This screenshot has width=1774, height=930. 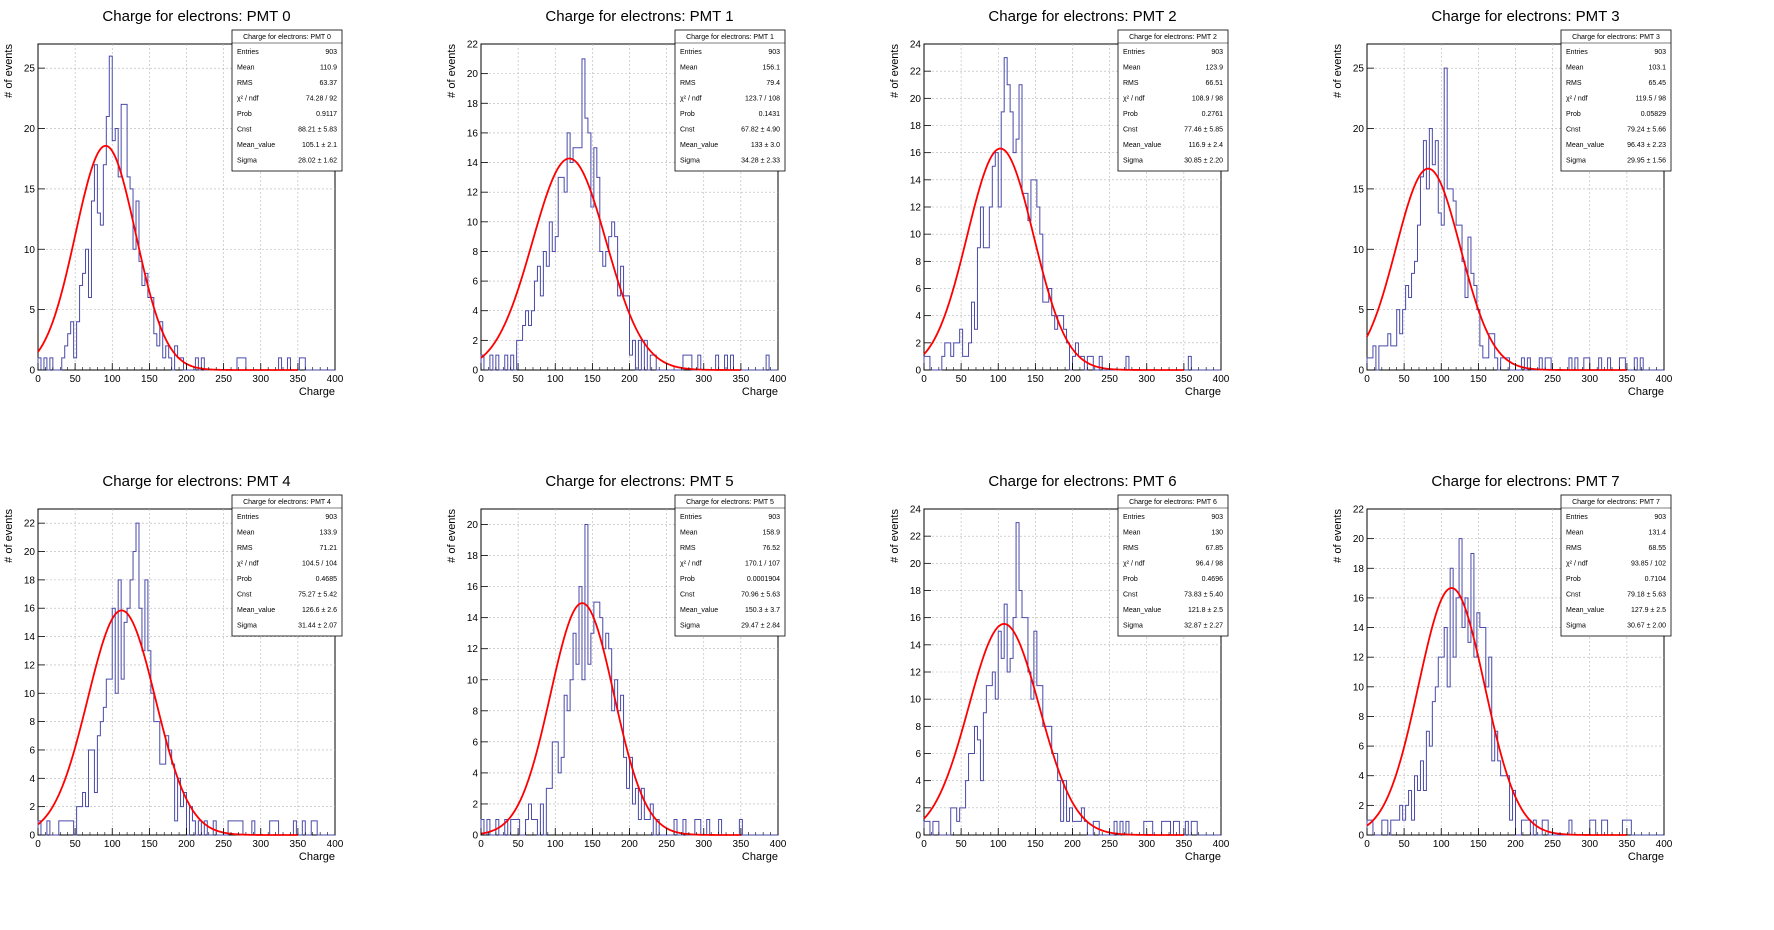 I want to click on stats-box, so click(x=1616, y=565).